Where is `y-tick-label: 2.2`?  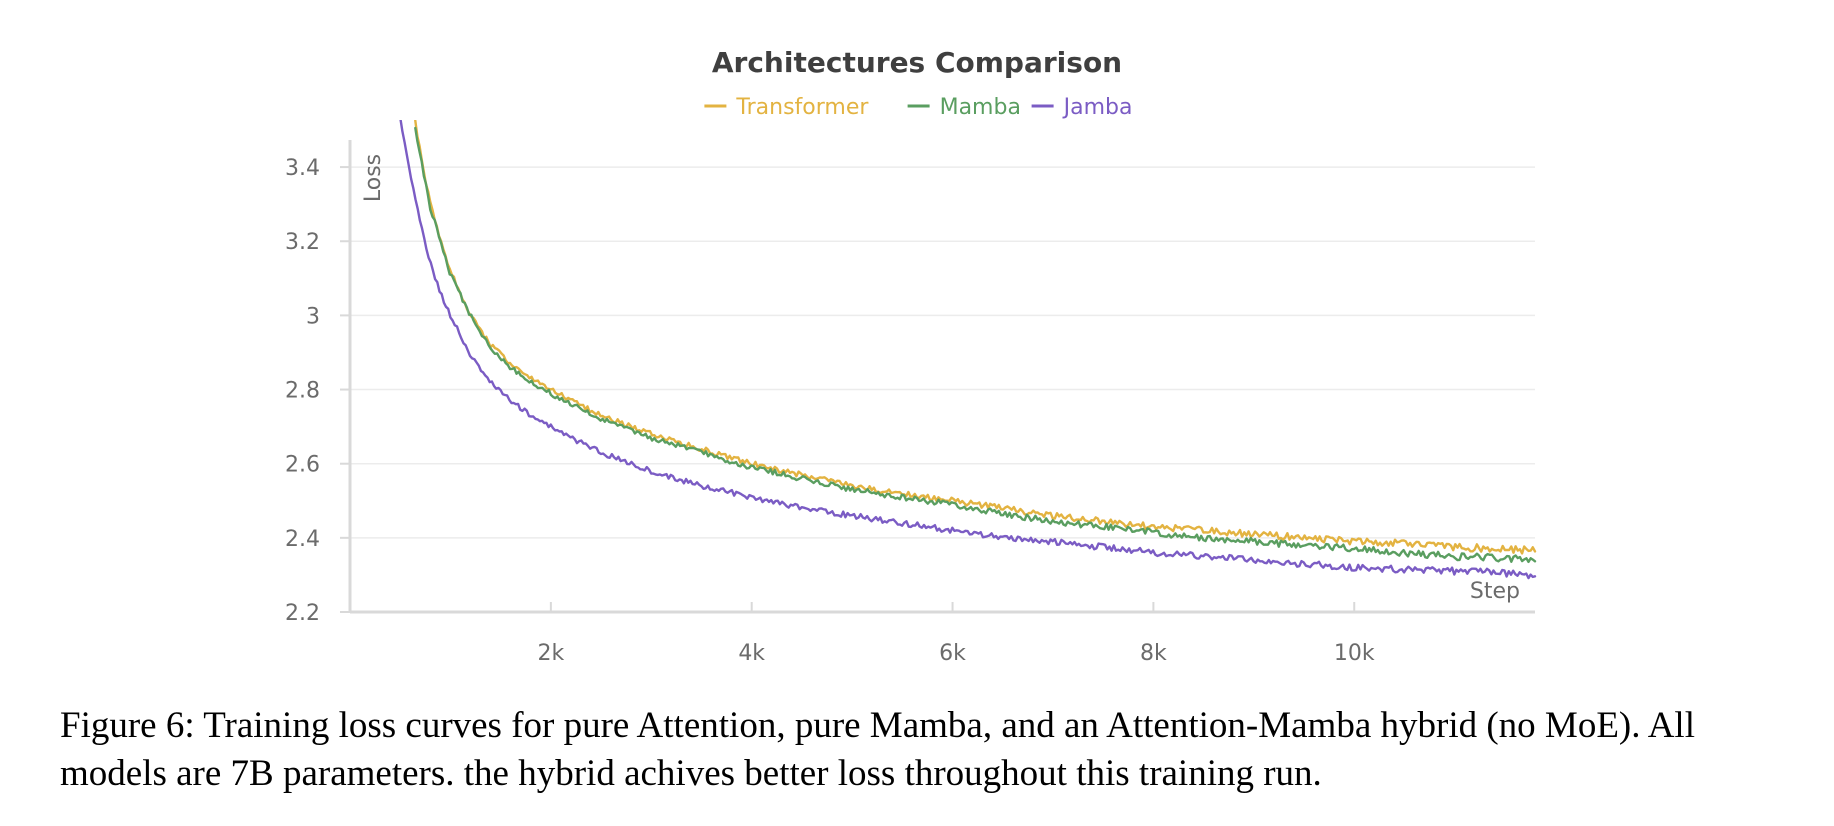
y-tick-label: 2.2 is located at coordinates (302, 613).